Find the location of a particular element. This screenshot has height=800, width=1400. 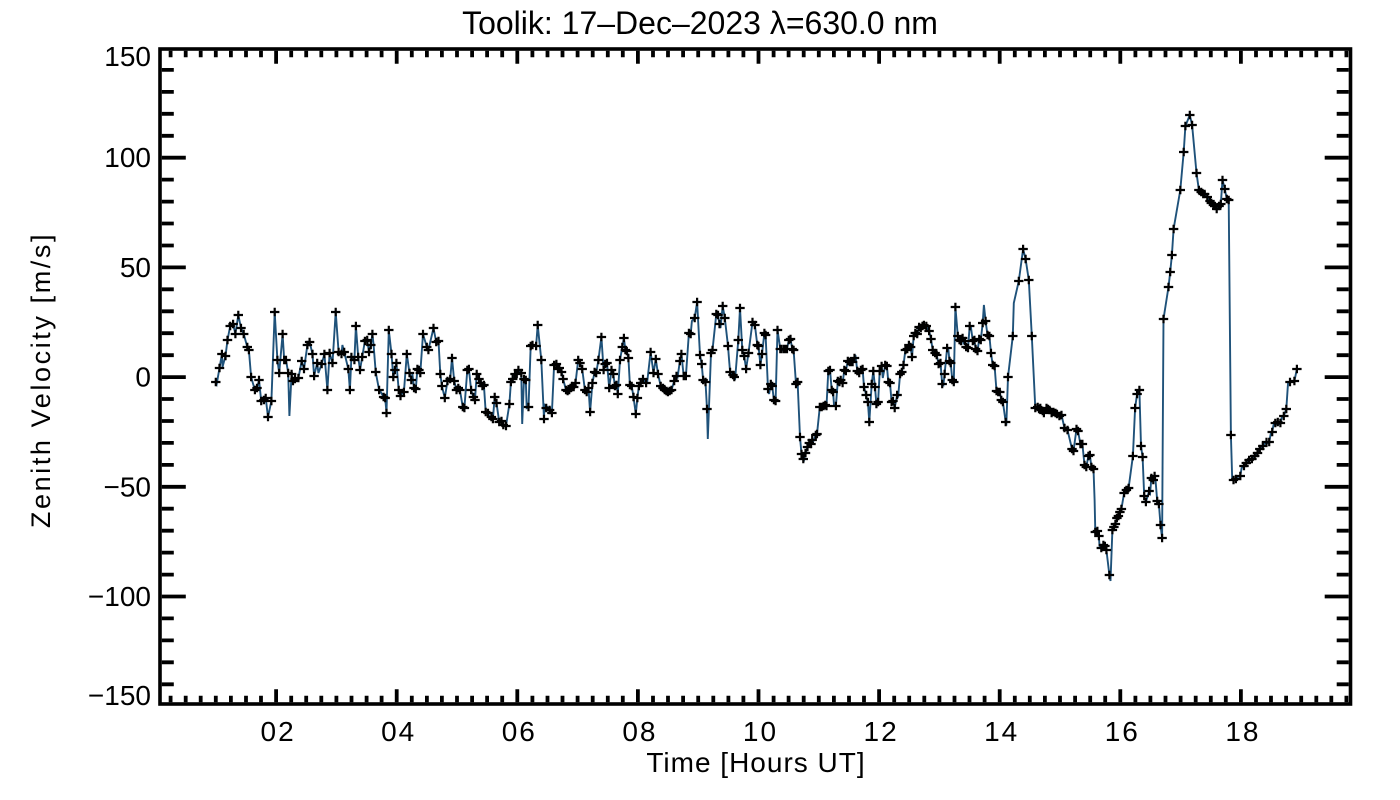

svg-text: 14 is located at coordinates (1001, 731).